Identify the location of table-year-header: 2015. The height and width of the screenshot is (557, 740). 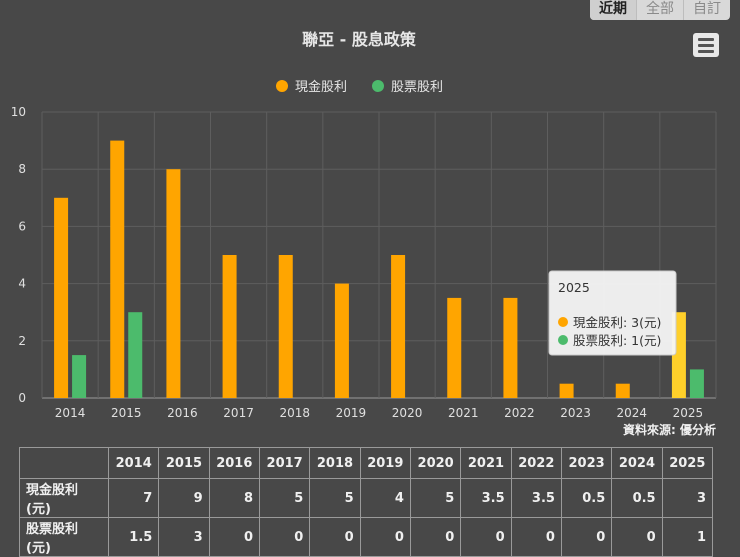
(184, 463).